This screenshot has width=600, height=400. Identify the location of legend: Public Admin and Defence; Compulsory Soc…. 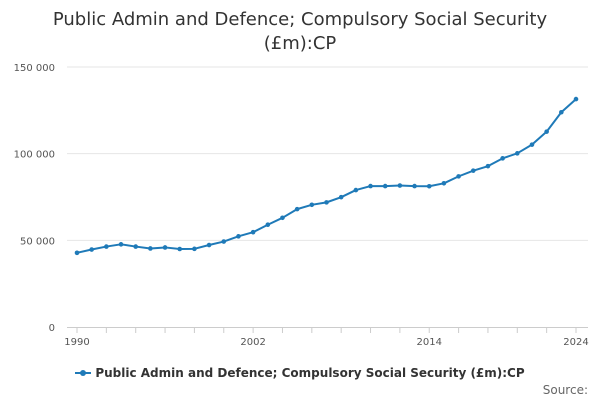
(300, 374).